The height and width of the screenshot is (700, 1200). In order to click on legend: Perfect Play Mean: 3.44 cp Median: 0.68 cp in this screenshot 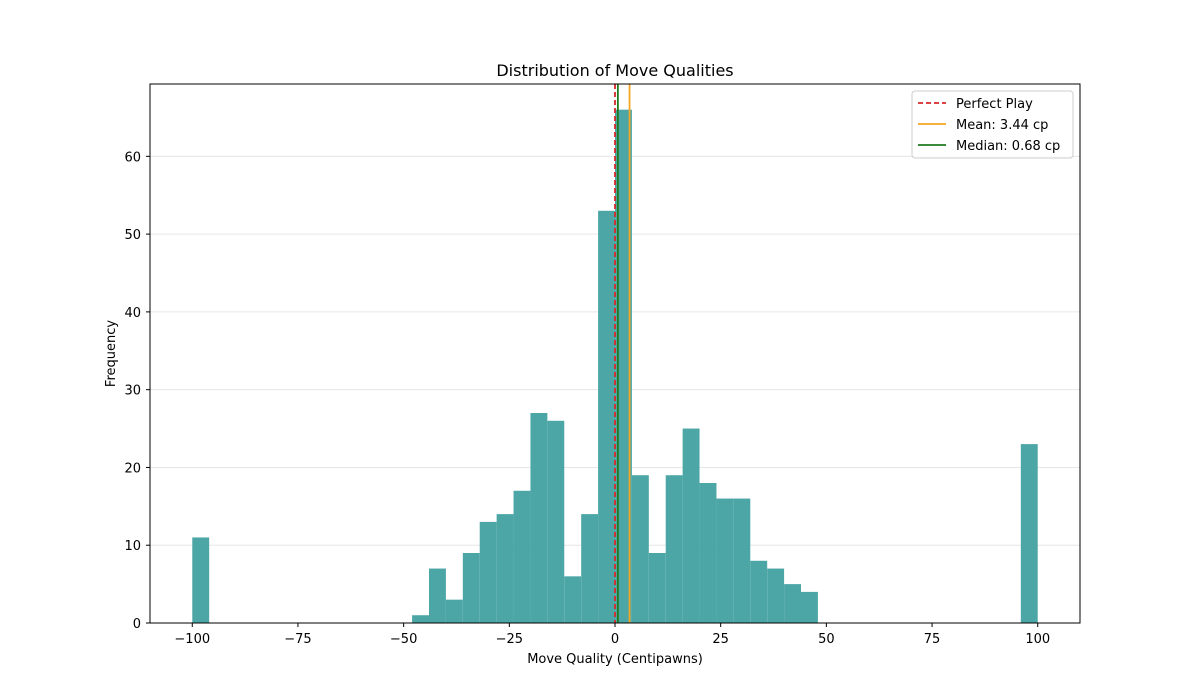, I will do `click(992, 124)`.